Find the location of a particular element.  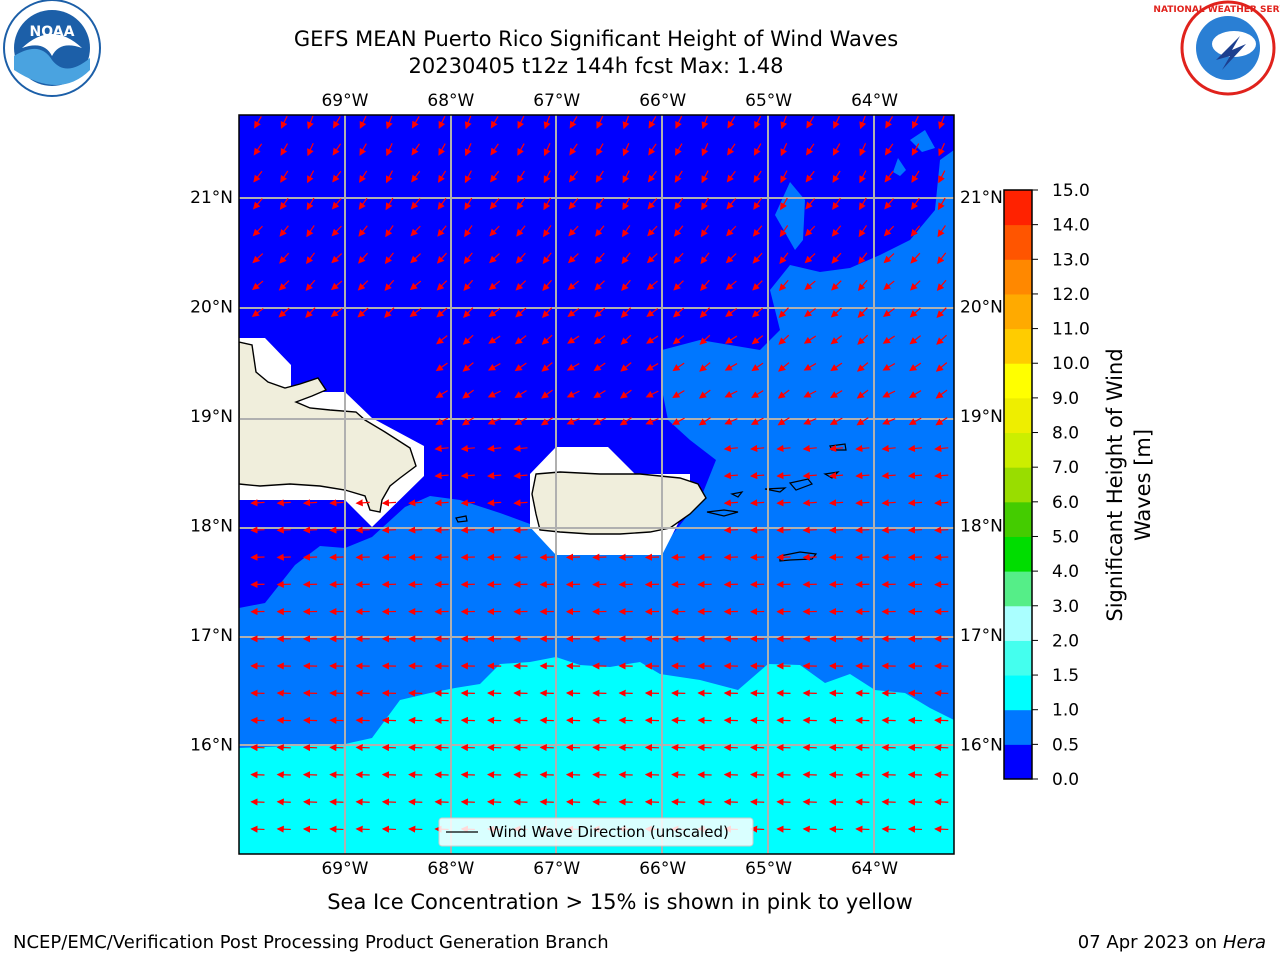

lon-tick-label-top: 66°W is located at coordinates (662, 101).